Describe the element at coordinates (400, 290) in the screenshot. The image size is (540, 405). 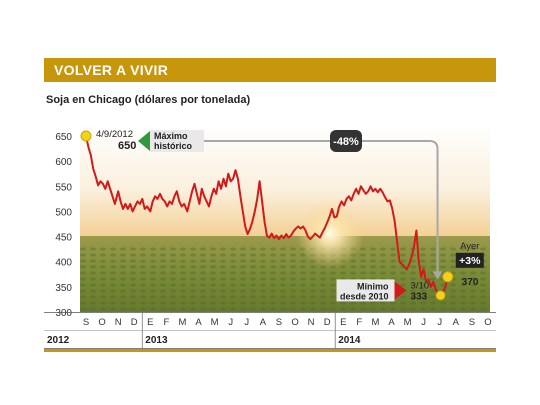
I see `min-arrow` at that location.